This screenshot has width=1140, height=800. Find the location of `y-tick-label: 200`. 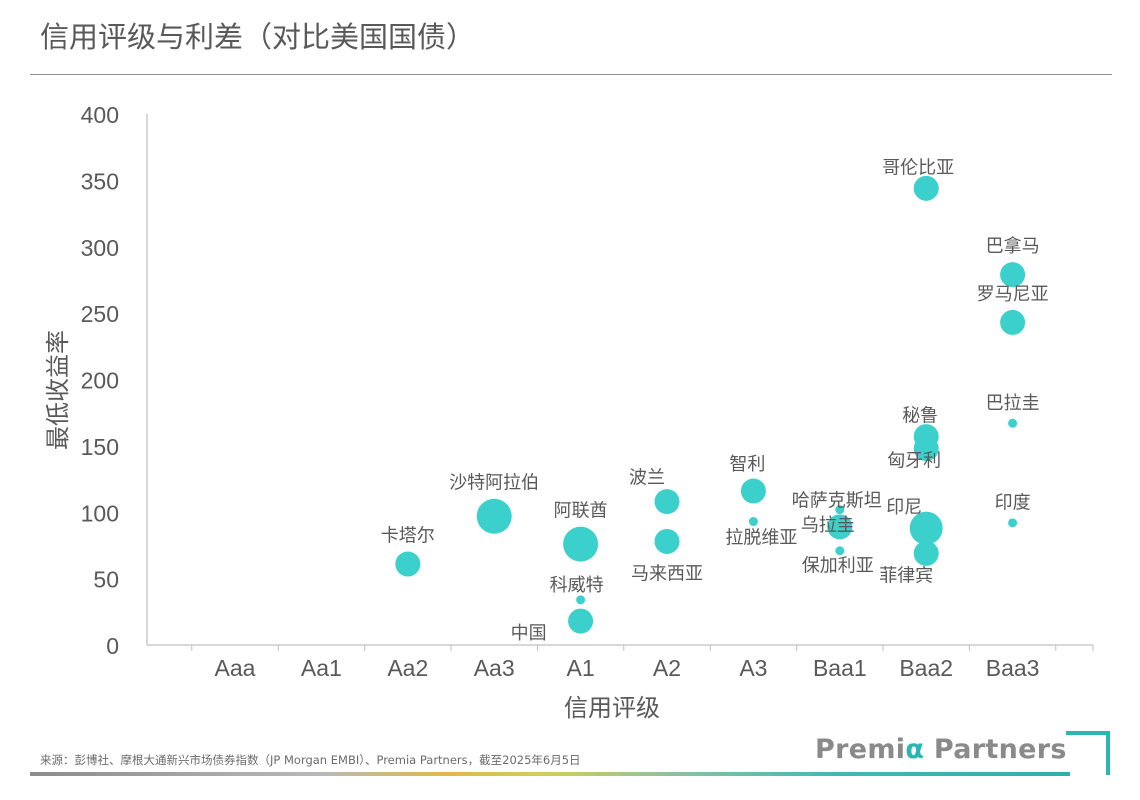

y-tick-label: 200 is located at coordinates (100, 381).